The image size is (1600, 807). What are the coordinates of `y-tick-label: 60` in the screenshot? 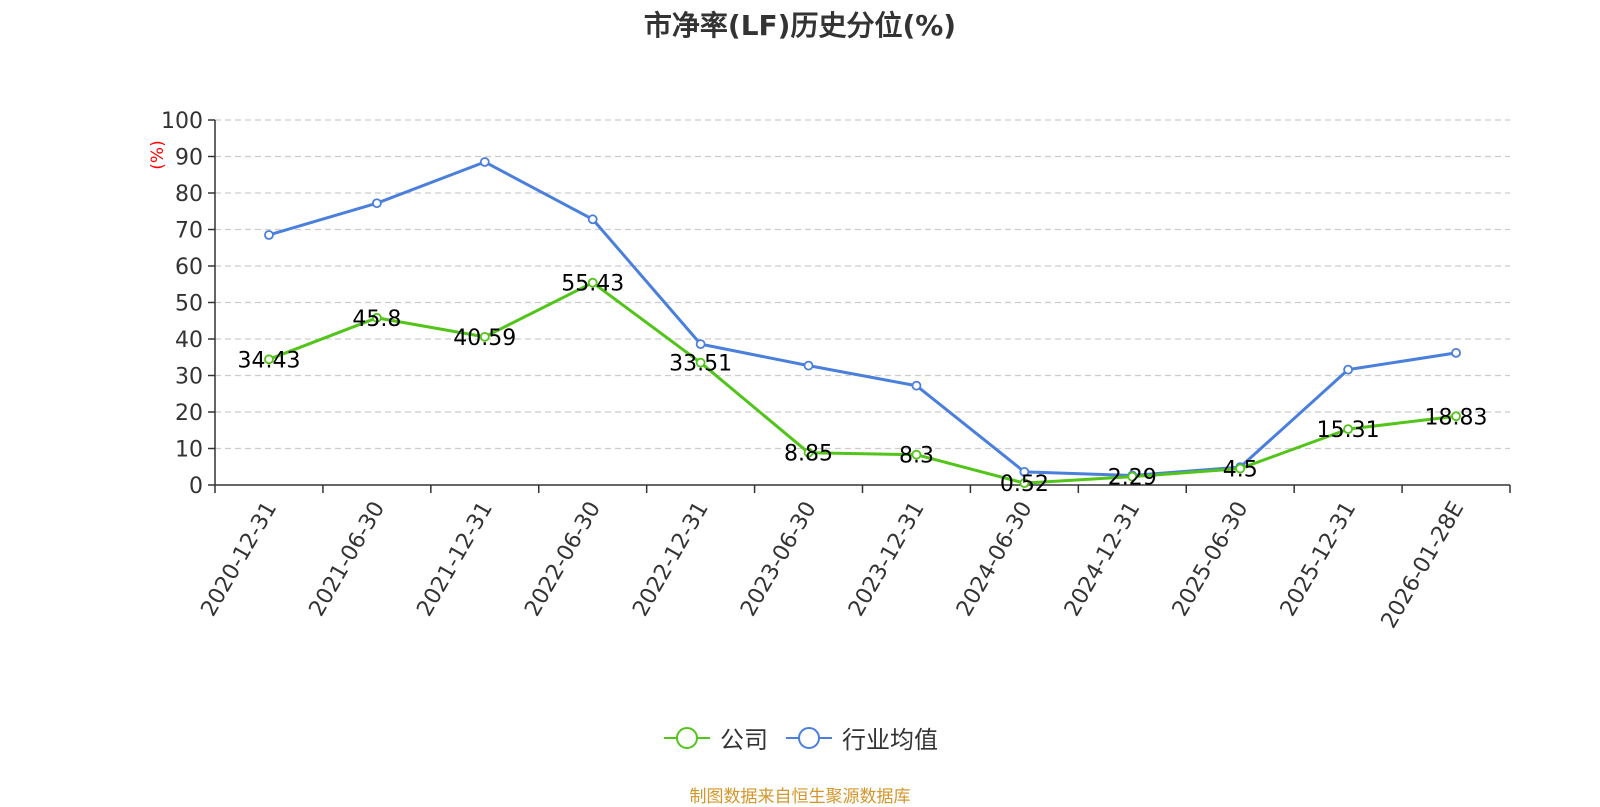 It's located at (189, 267).